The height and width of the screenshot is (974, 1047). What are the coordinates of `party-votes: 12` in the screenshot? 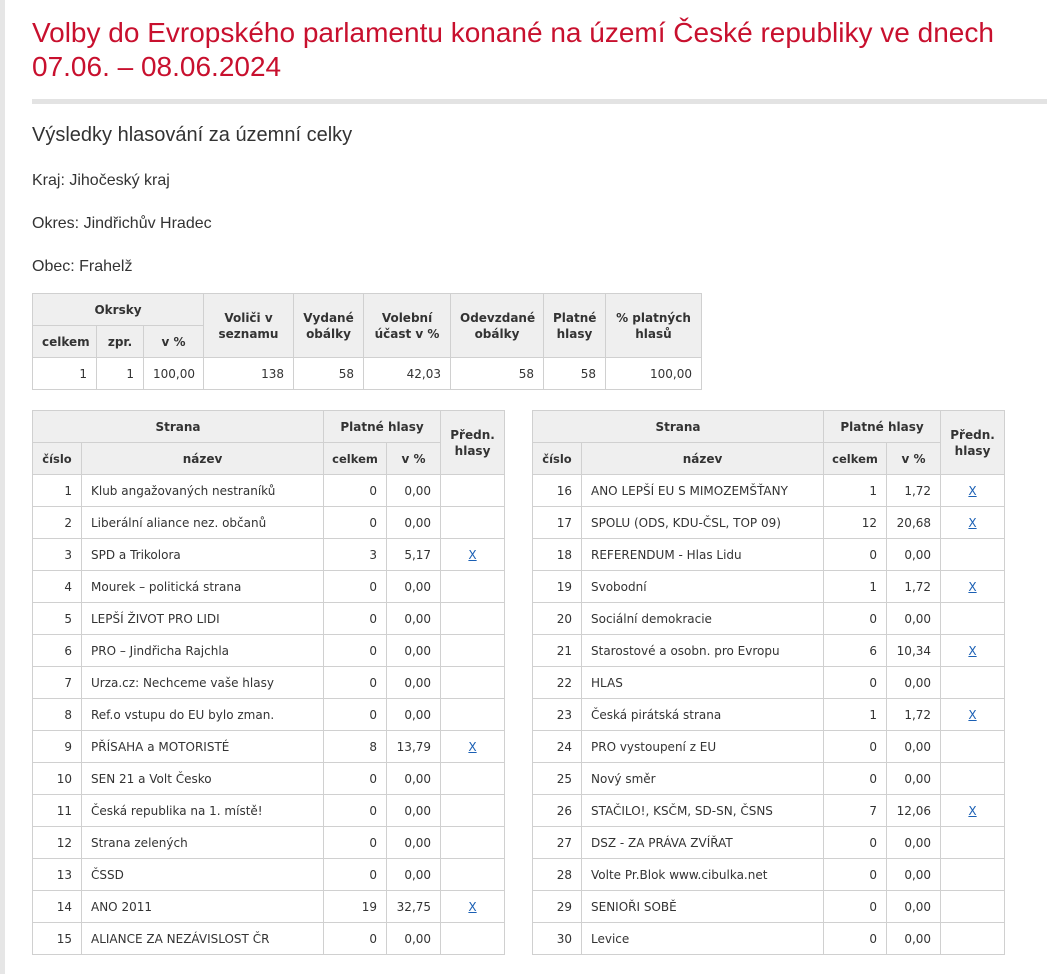 It's located at (855, 522).